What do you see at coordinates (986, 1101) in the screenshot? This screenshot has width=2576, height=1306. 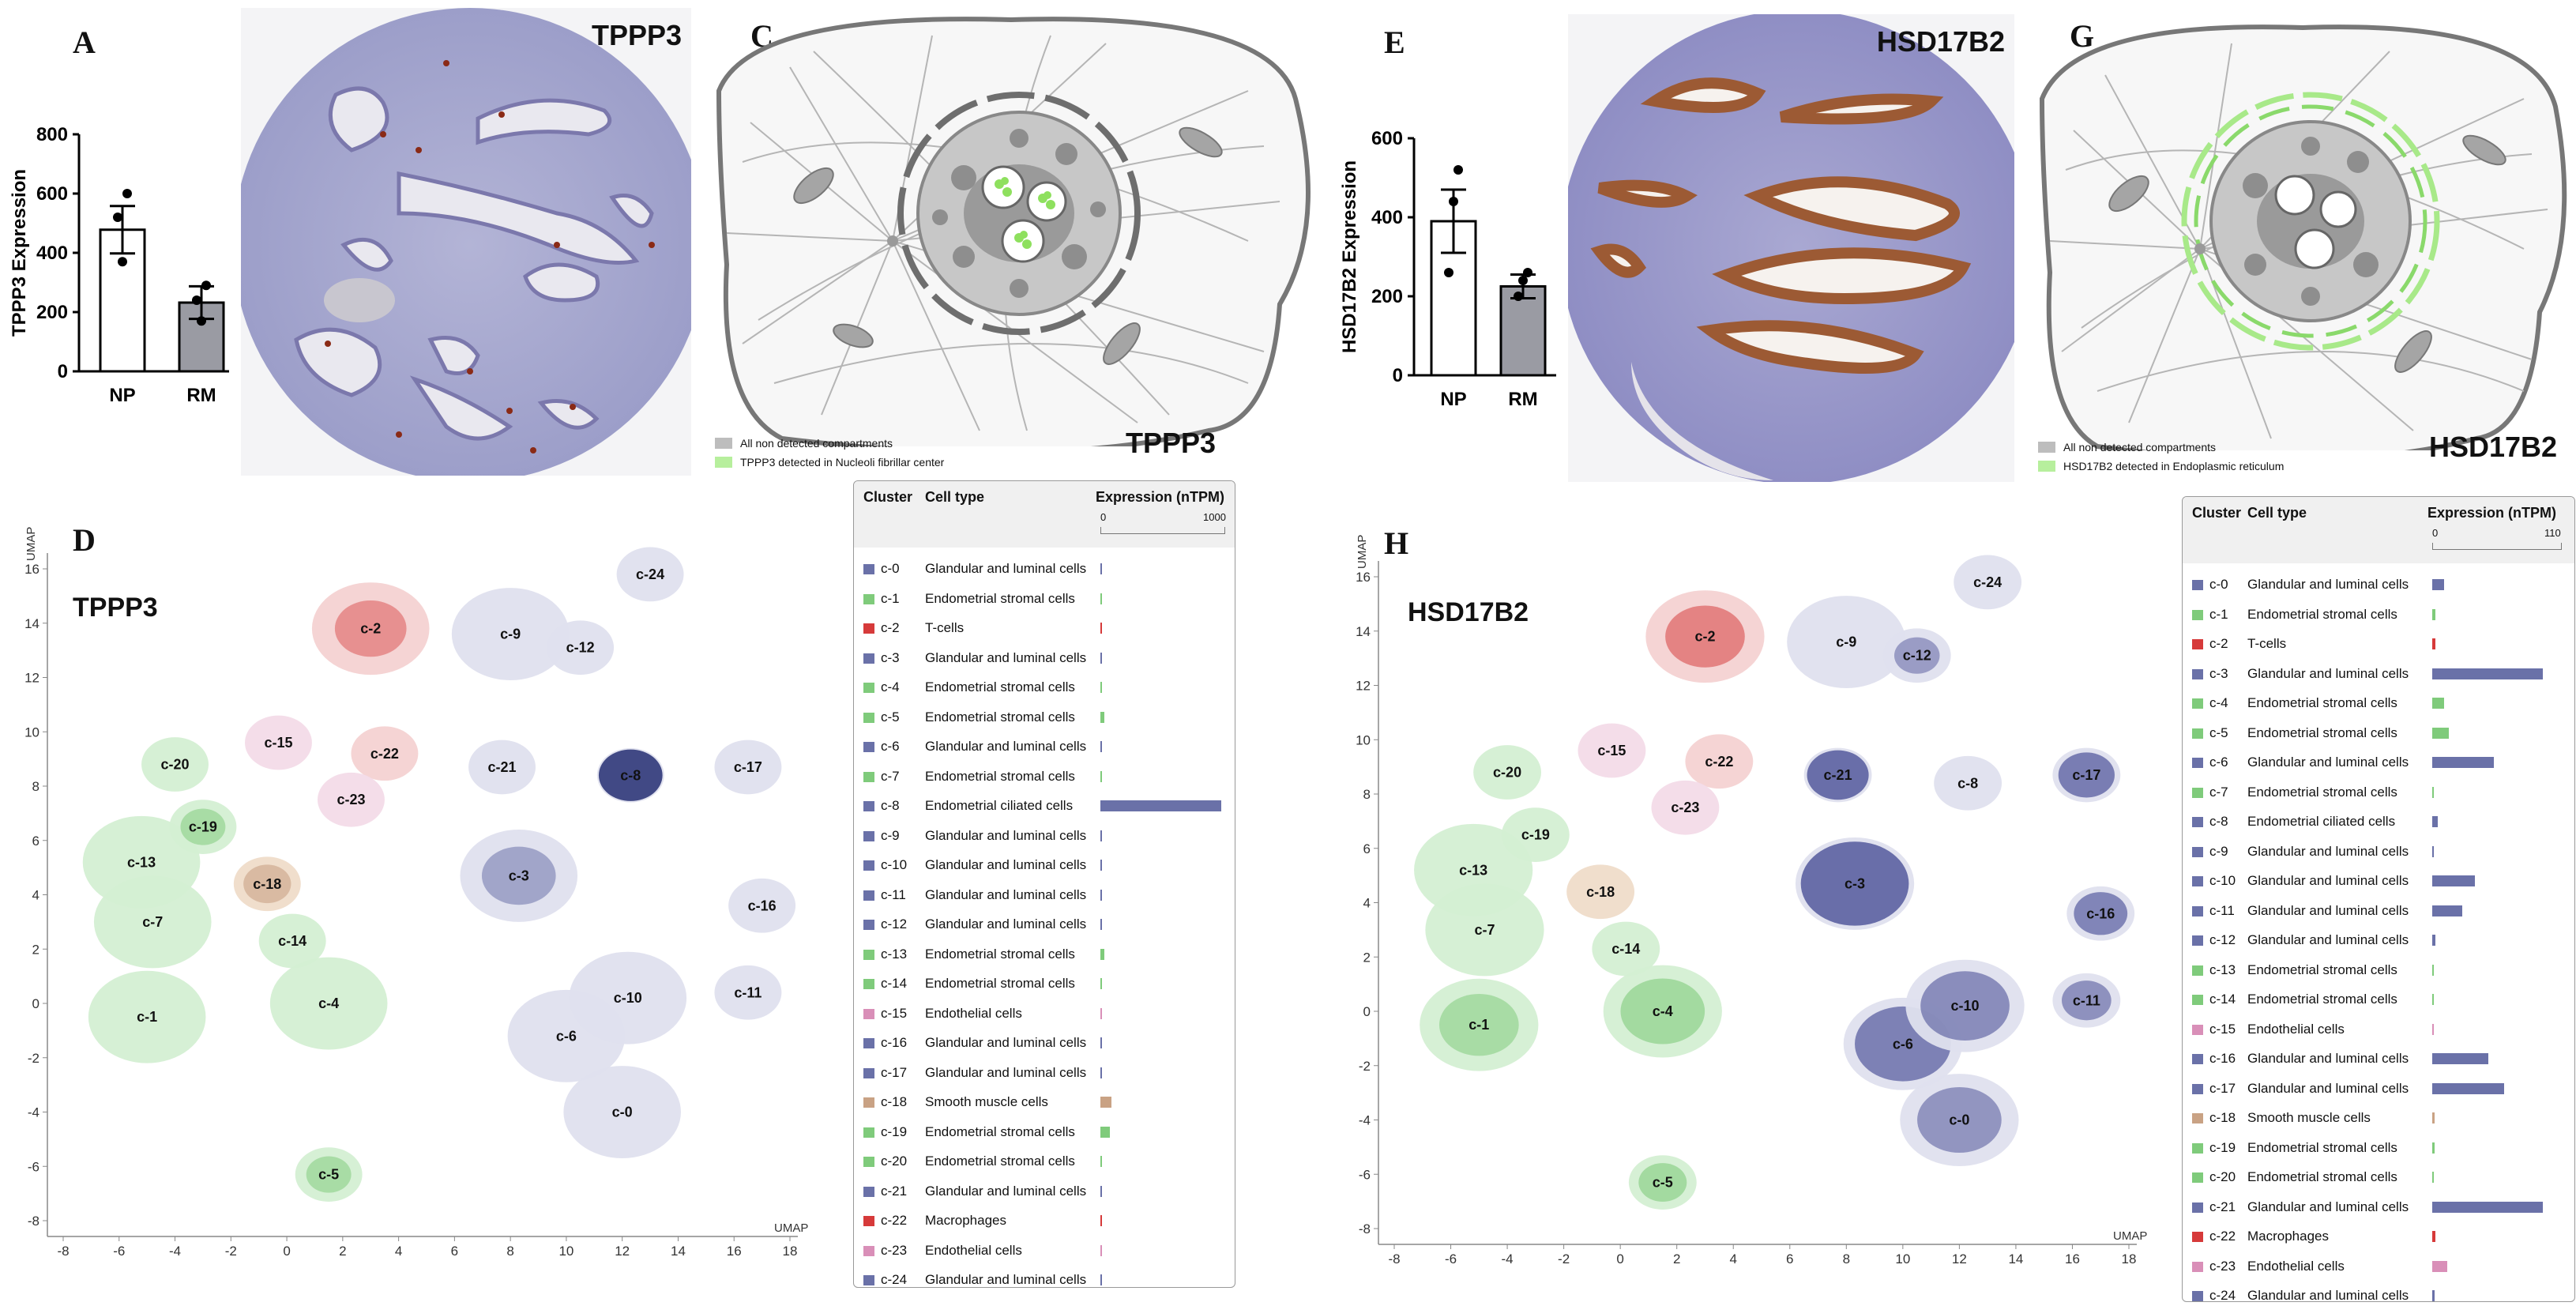 I see `cell-type-label: Smooth muscle cells` at bounding box center [986, 1101].